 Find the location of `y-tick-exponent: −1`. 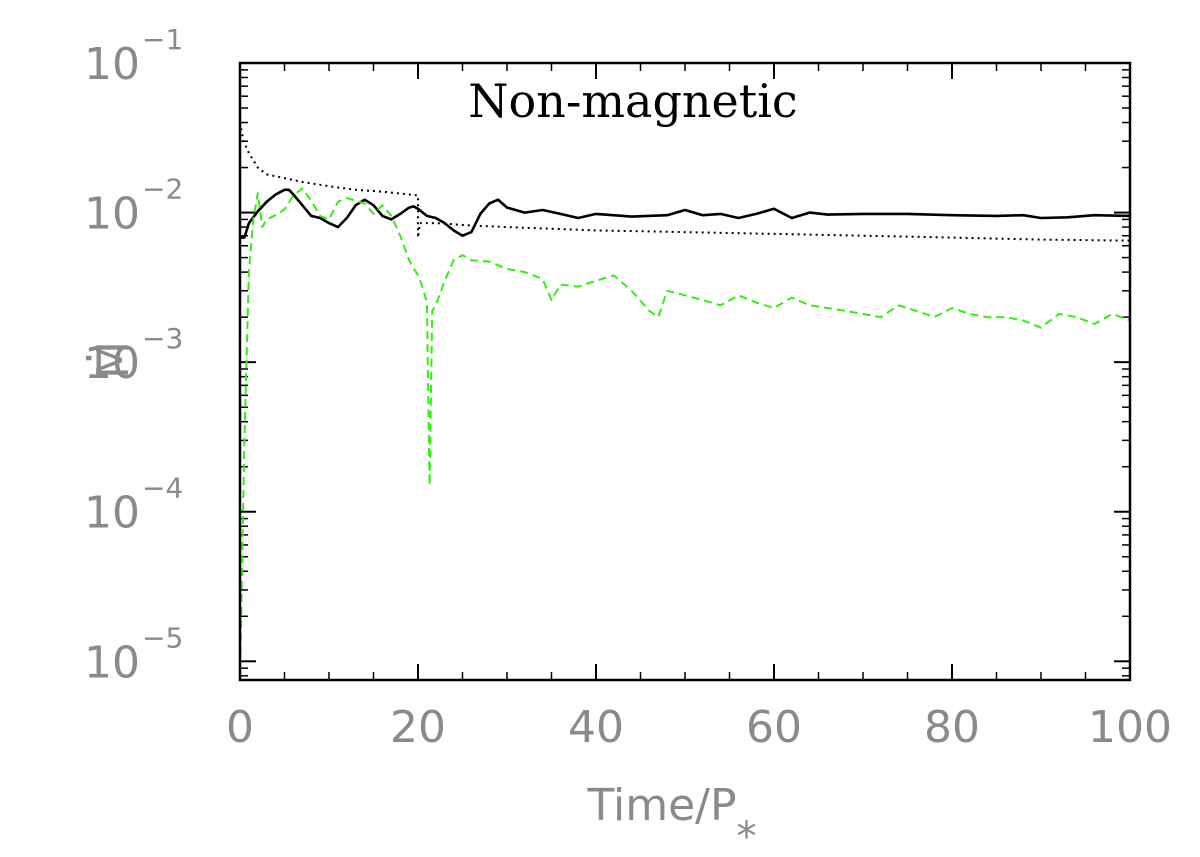

y-tick-exponent: −1 is located at coordinates (162, 39).